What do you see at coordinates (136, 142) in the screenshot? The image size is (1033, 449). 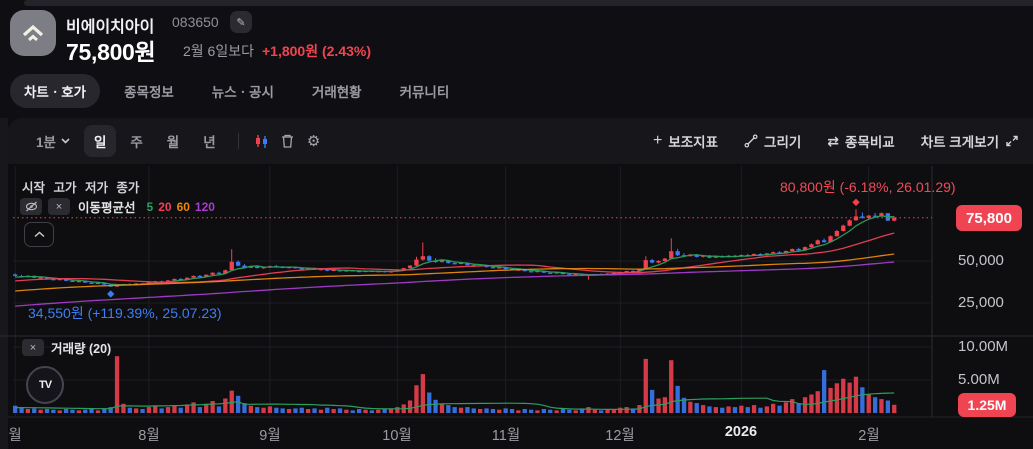 I see `period-week-button: 주` at bounding box center [136, 142].